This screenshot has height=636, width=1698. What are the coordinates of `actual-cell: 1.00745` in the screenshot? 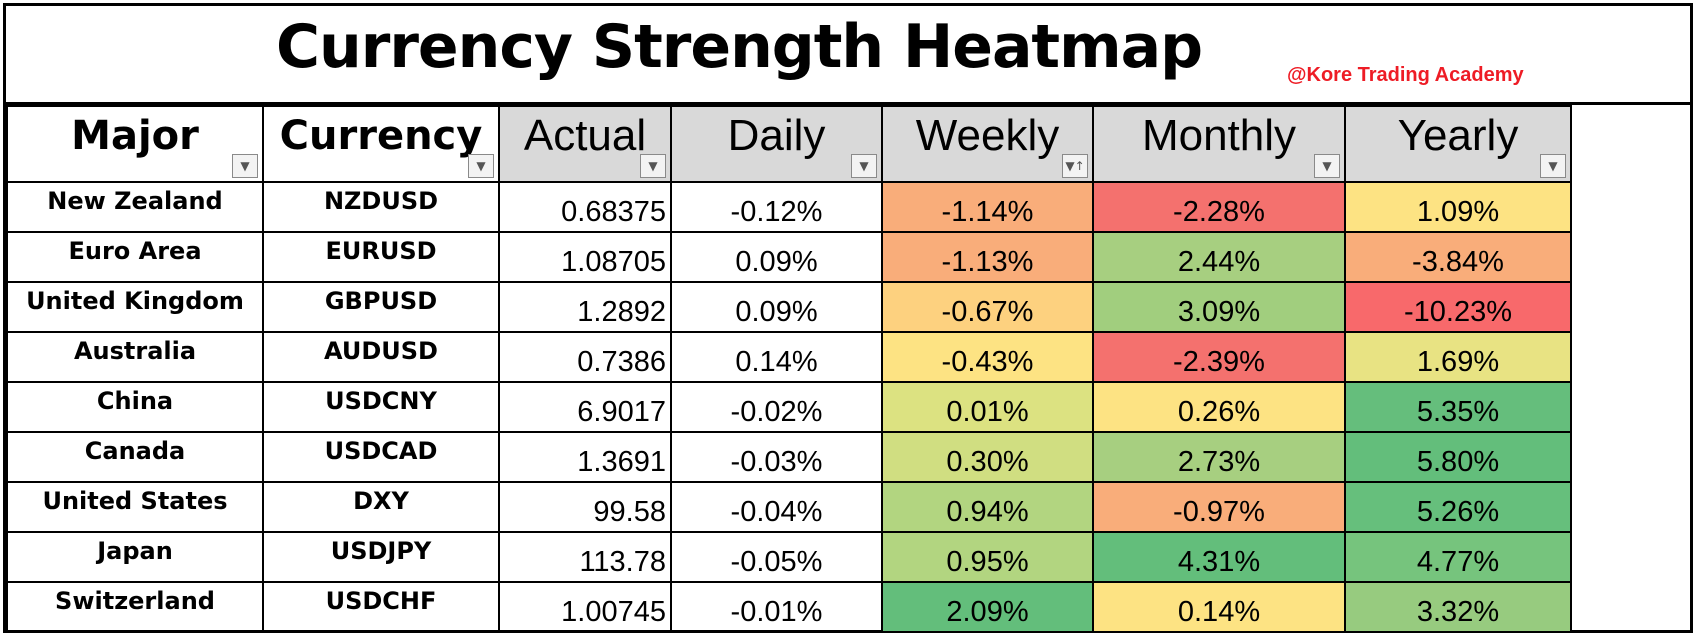 It's located at (585, 607).